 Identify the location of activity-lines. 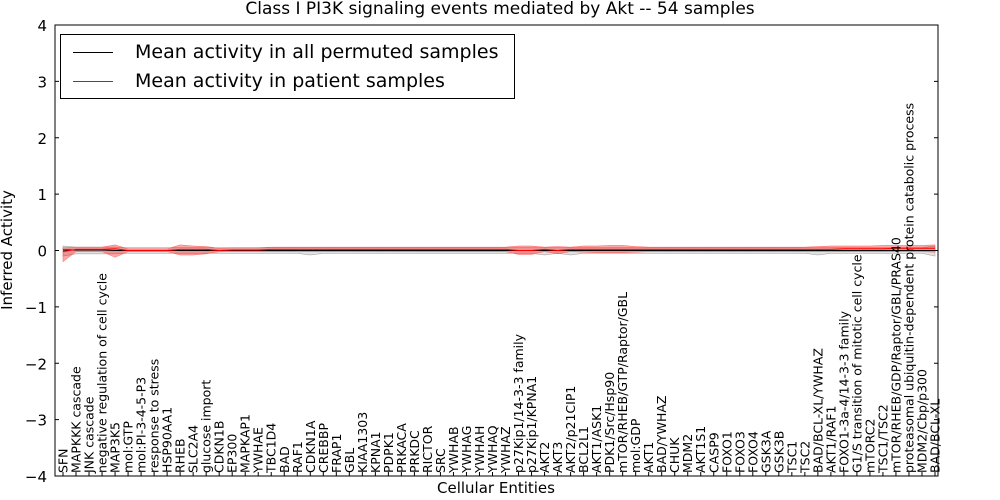
(498, 250).